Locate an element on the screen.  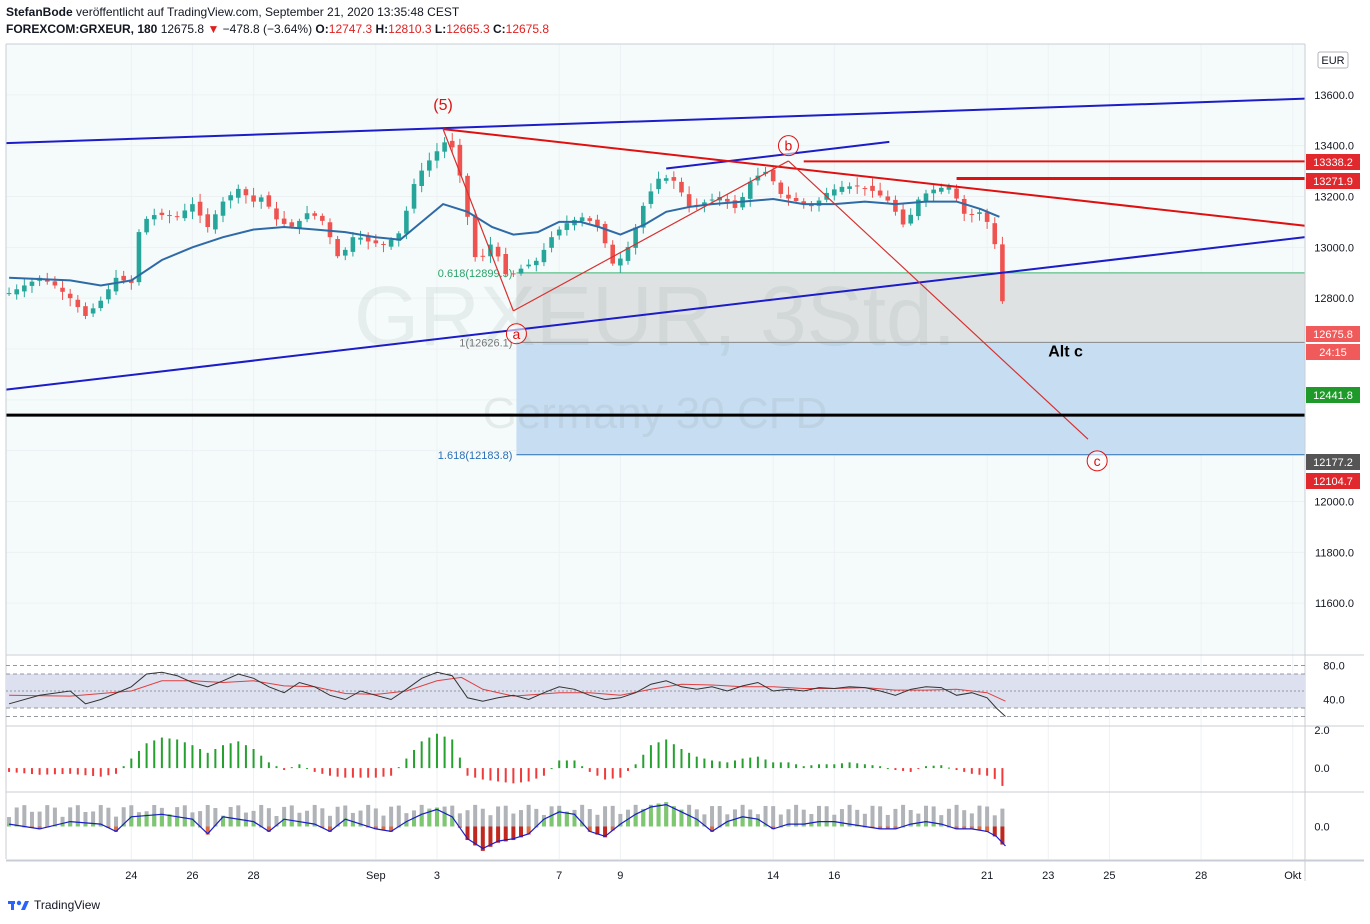
y-tick-label: 11600.0 is located at coordinates (1334, 604).